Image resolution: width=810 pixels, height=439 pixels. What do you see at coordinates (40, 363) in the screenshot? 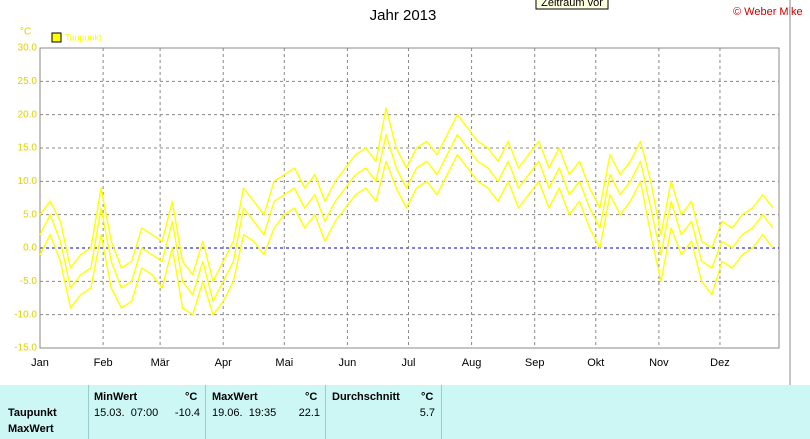
I see `x-tick-label: Jan` at bounding box center [40, 363].